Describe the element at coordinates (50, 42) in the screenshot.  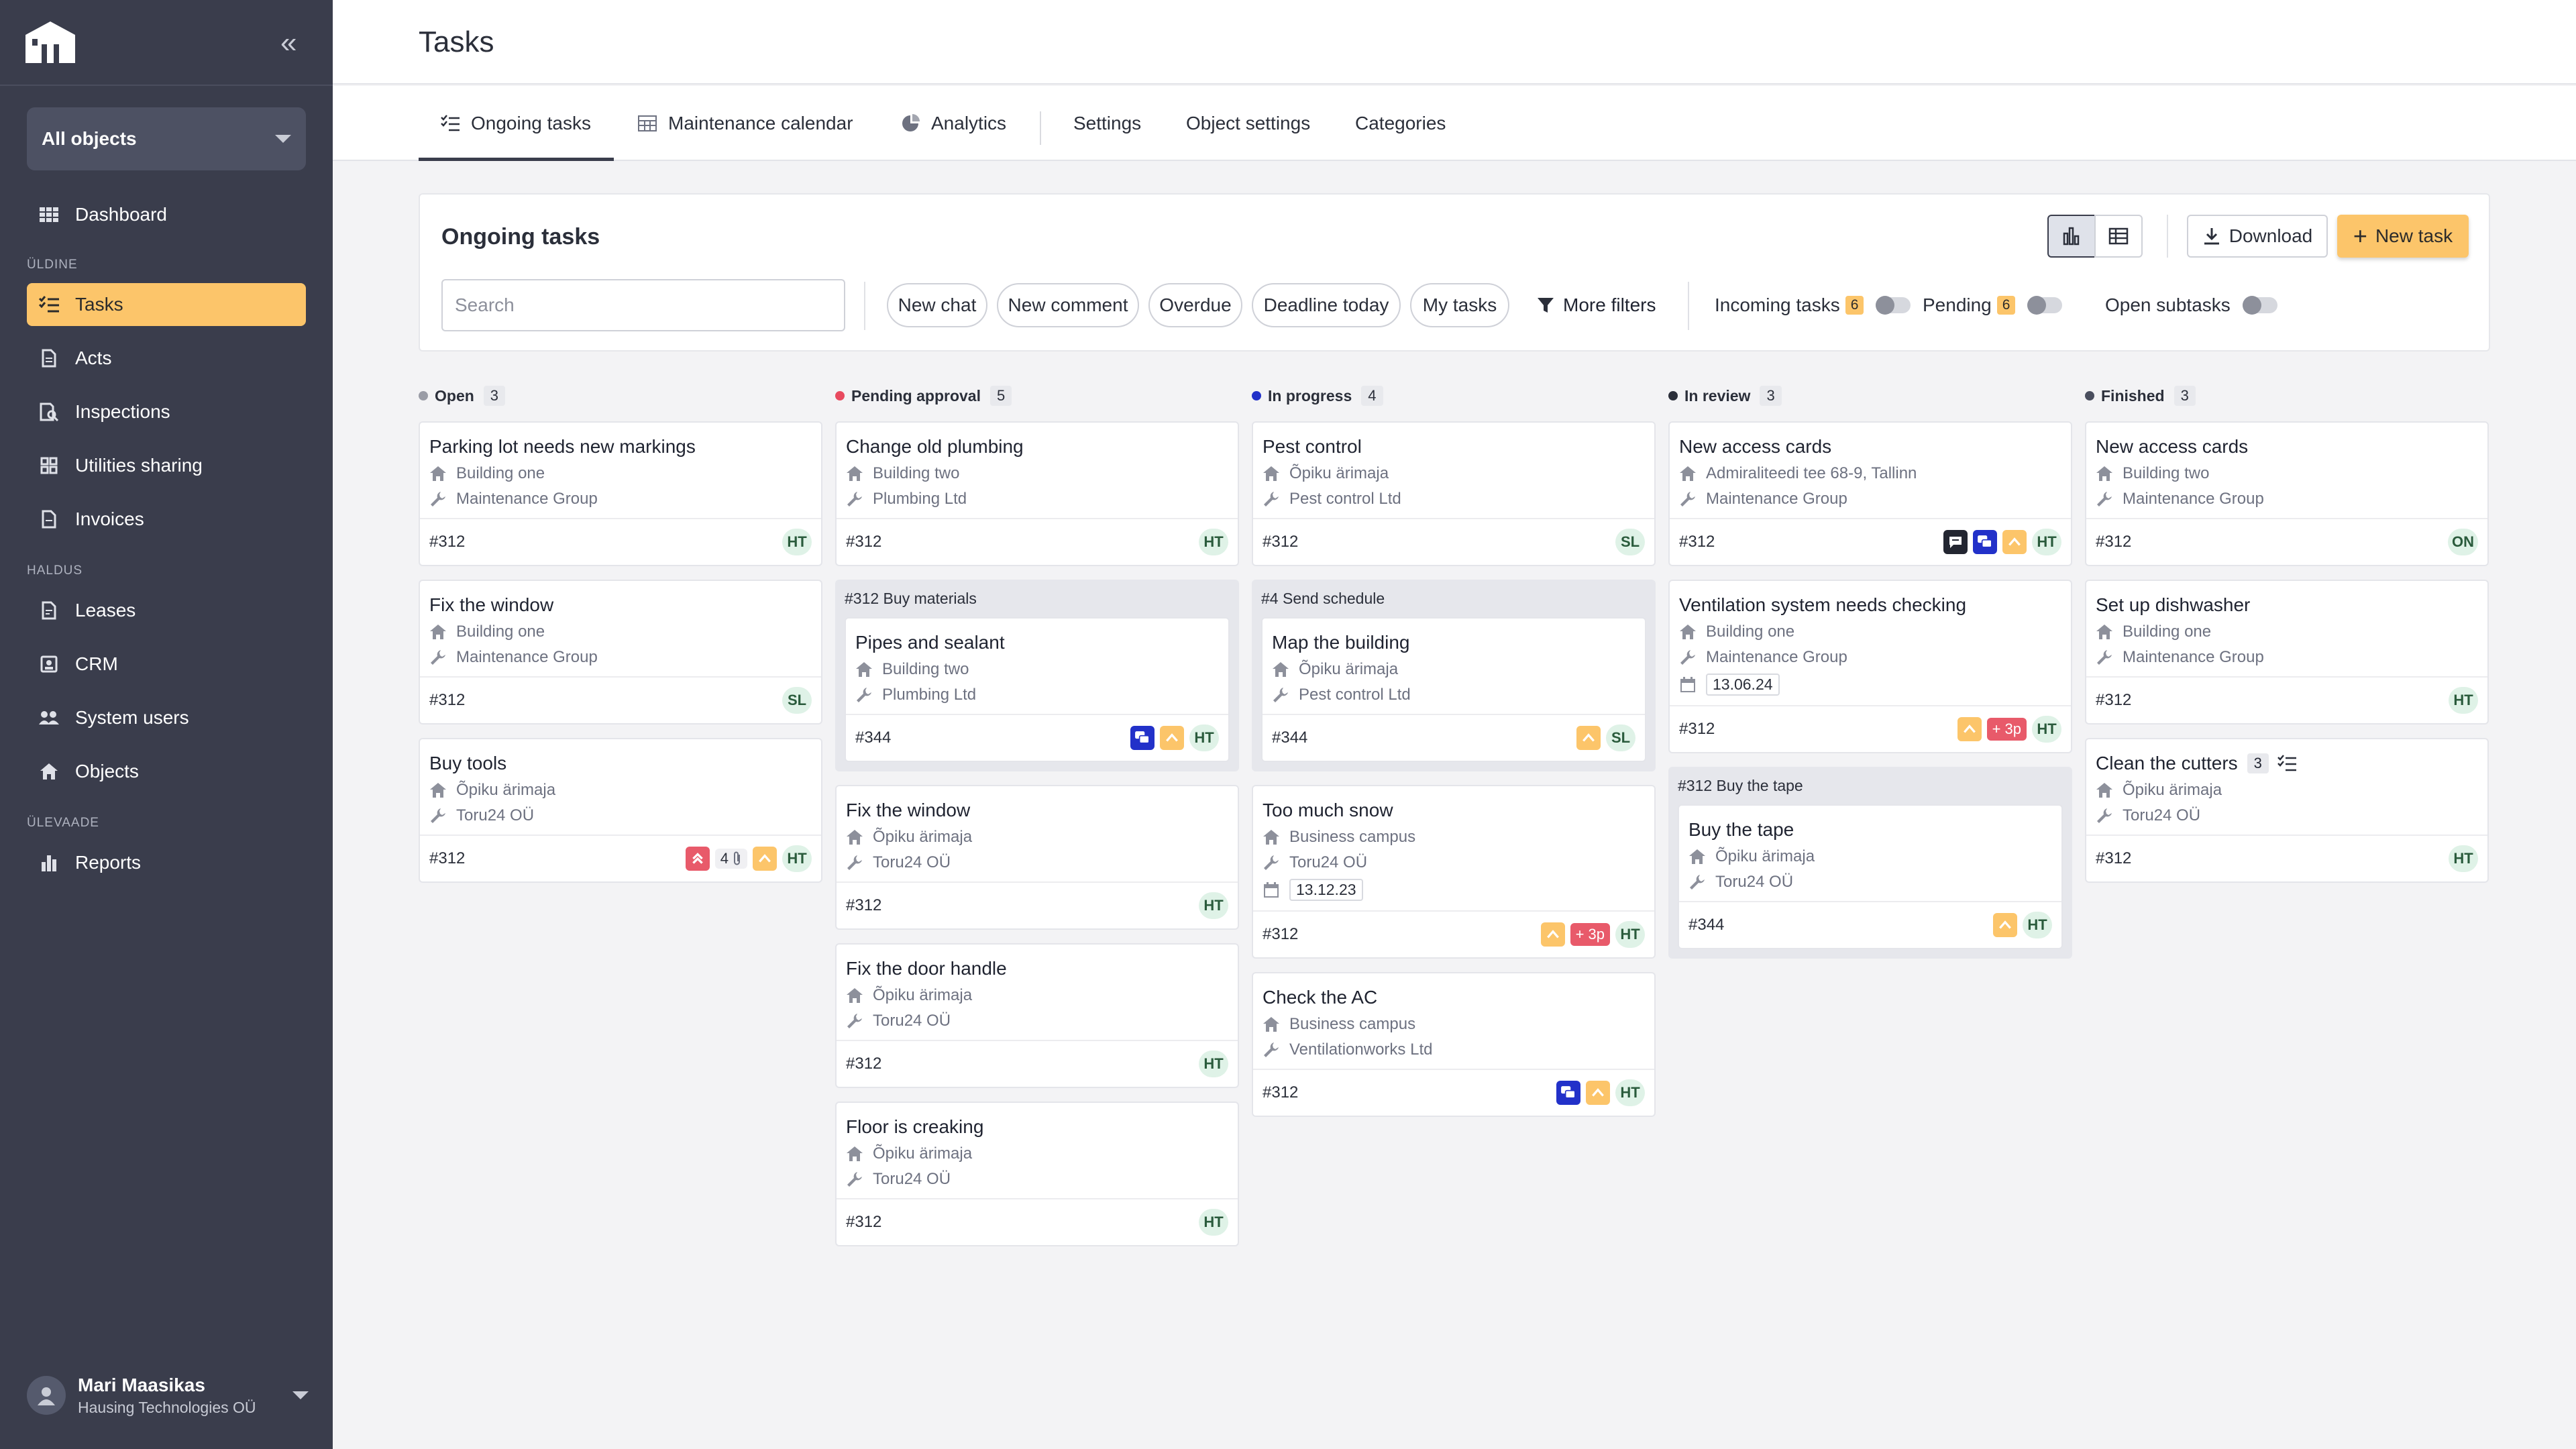
I see `app-logo` at that location.